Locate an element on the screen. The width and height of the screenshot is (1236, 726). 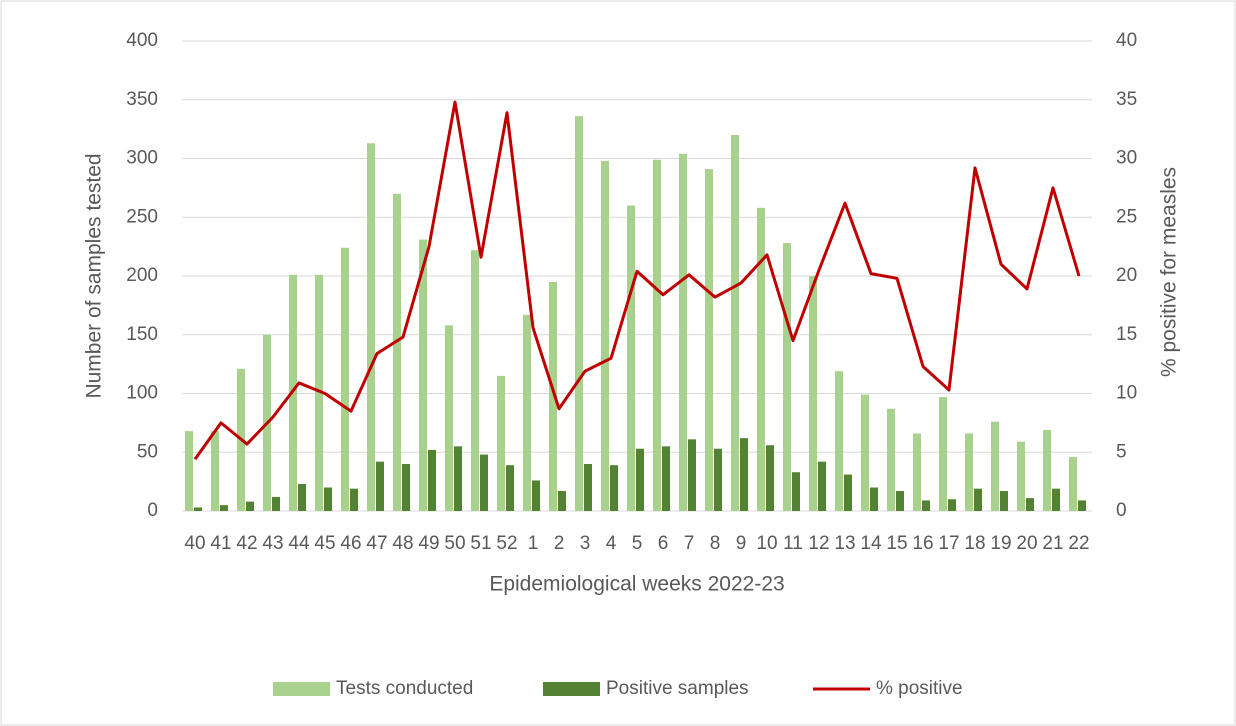
x-tick-label: 40 is located at coordinates (194, 543).